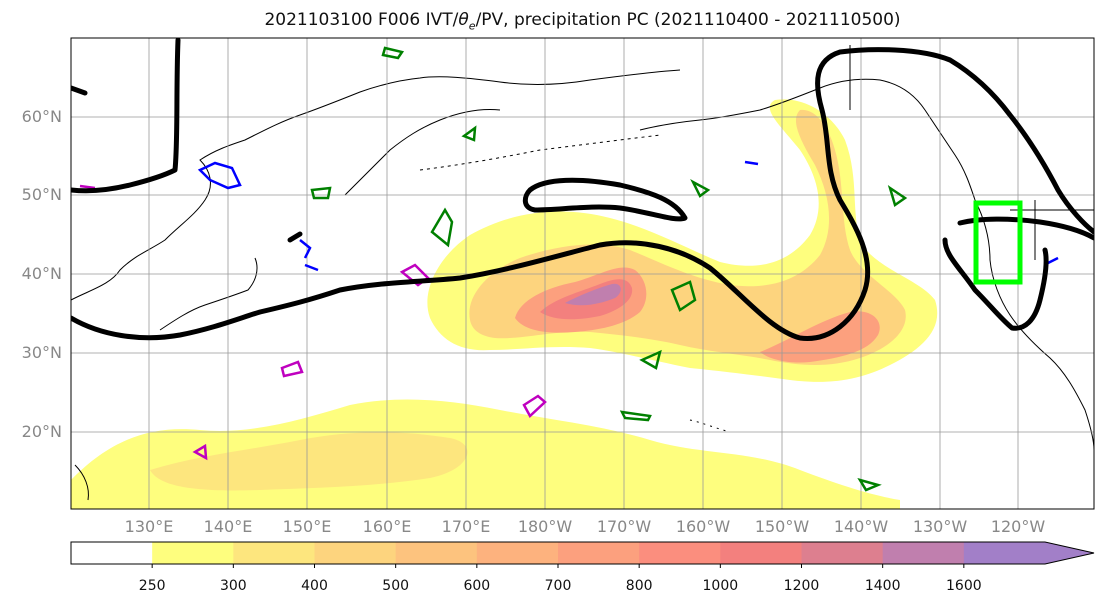 The image size is (1105, 603). I want to click on black-contour-loop, so click(605, 199).